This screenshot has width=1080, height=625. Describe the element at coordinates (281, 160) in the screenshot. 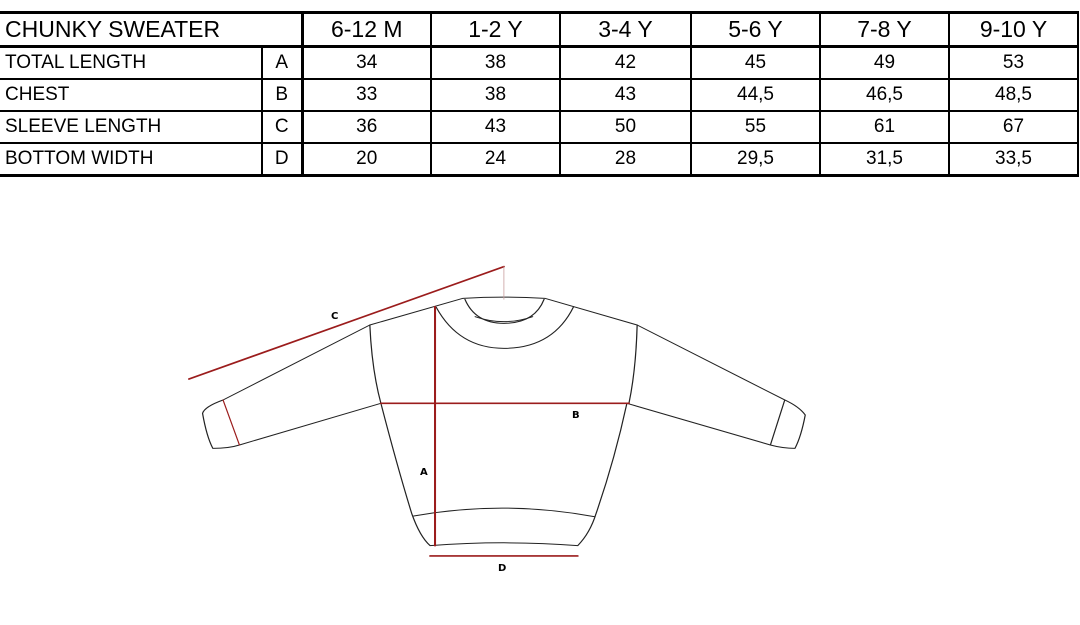

I see `measurement-letter: D` at that location.